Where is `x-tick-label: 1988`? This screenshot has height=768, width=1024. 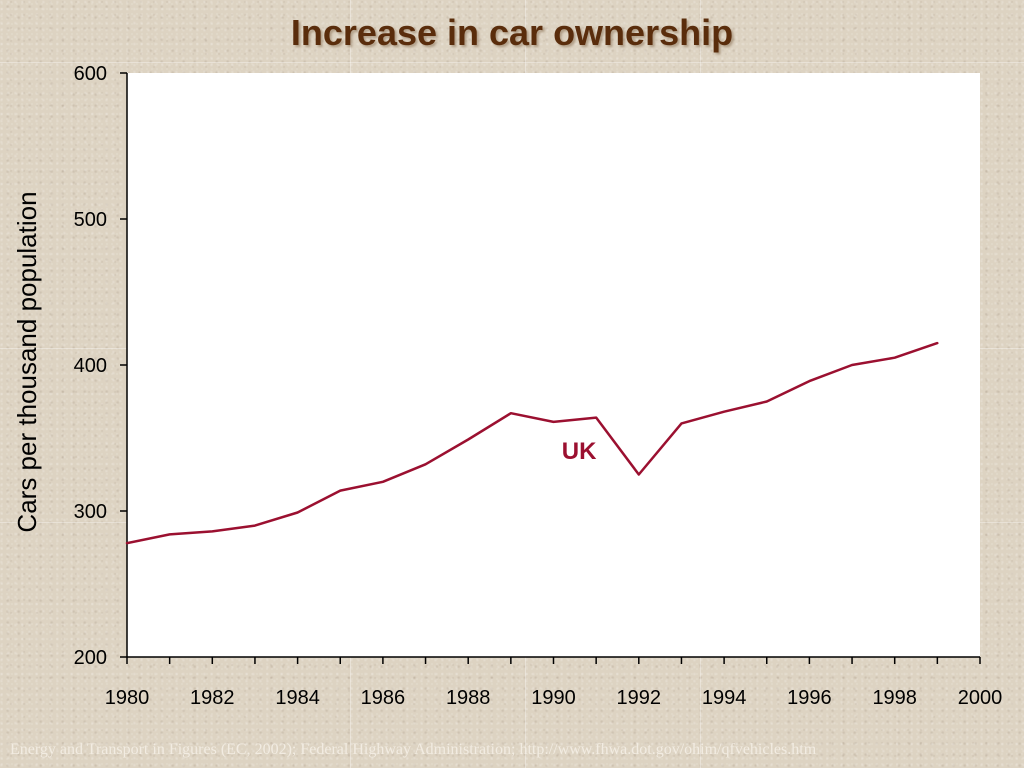
x-tick-label: 1988 is located at coordinates (468, 698).